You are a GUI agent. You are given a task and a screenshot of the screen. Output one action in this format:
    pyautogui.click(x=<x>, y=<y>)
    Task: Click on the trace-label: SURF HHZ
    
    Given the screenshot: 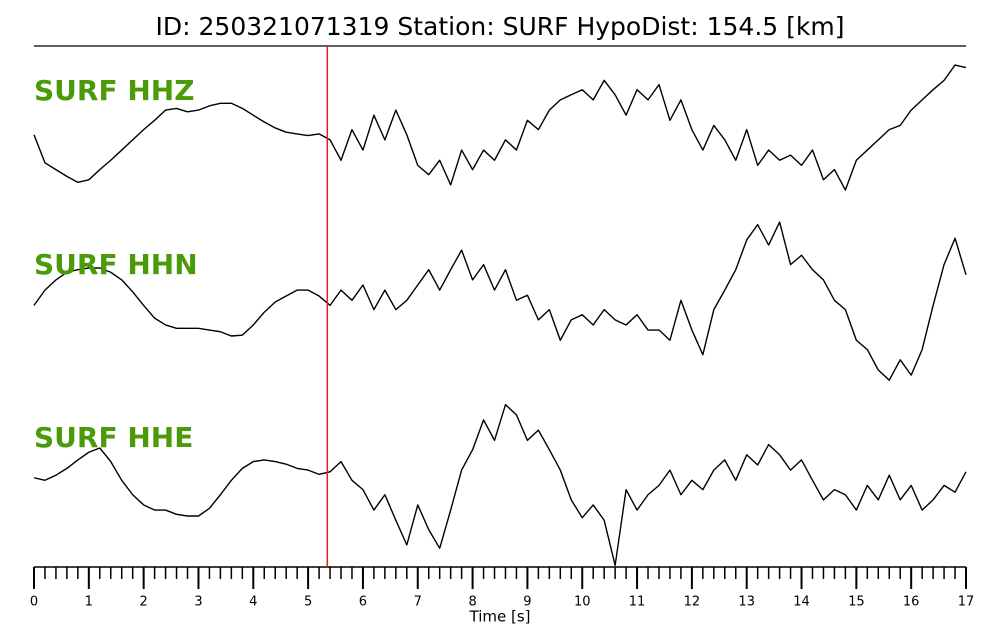 What is the action you would take?
    pyautogui.click(x=114, y=90)
    